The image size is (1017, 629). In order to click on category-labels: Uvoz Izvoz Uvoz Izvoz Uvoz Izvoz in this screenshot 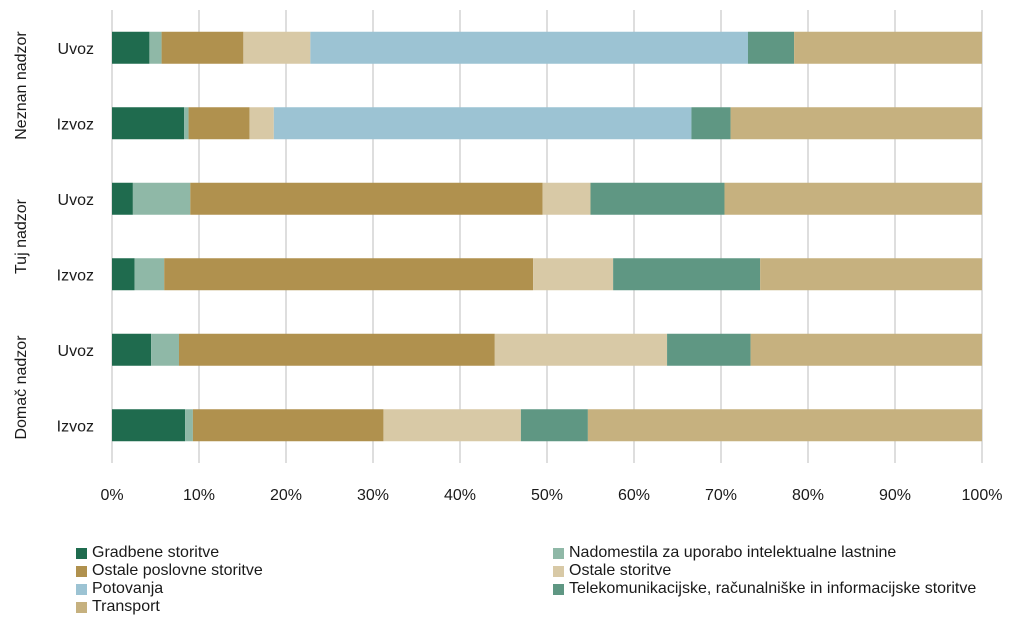, I will do `click(75, 238)`.